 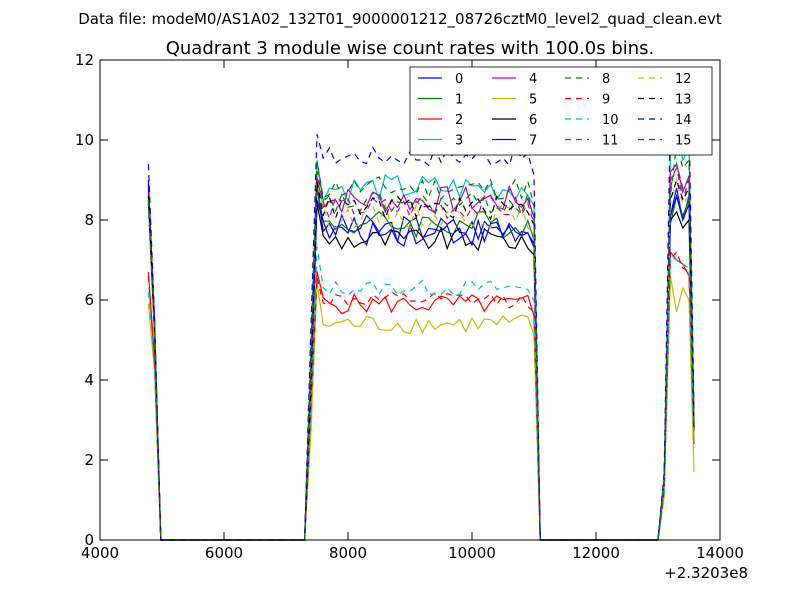 I want to click on legend-label-11: 11, so click(x=610, y=141).